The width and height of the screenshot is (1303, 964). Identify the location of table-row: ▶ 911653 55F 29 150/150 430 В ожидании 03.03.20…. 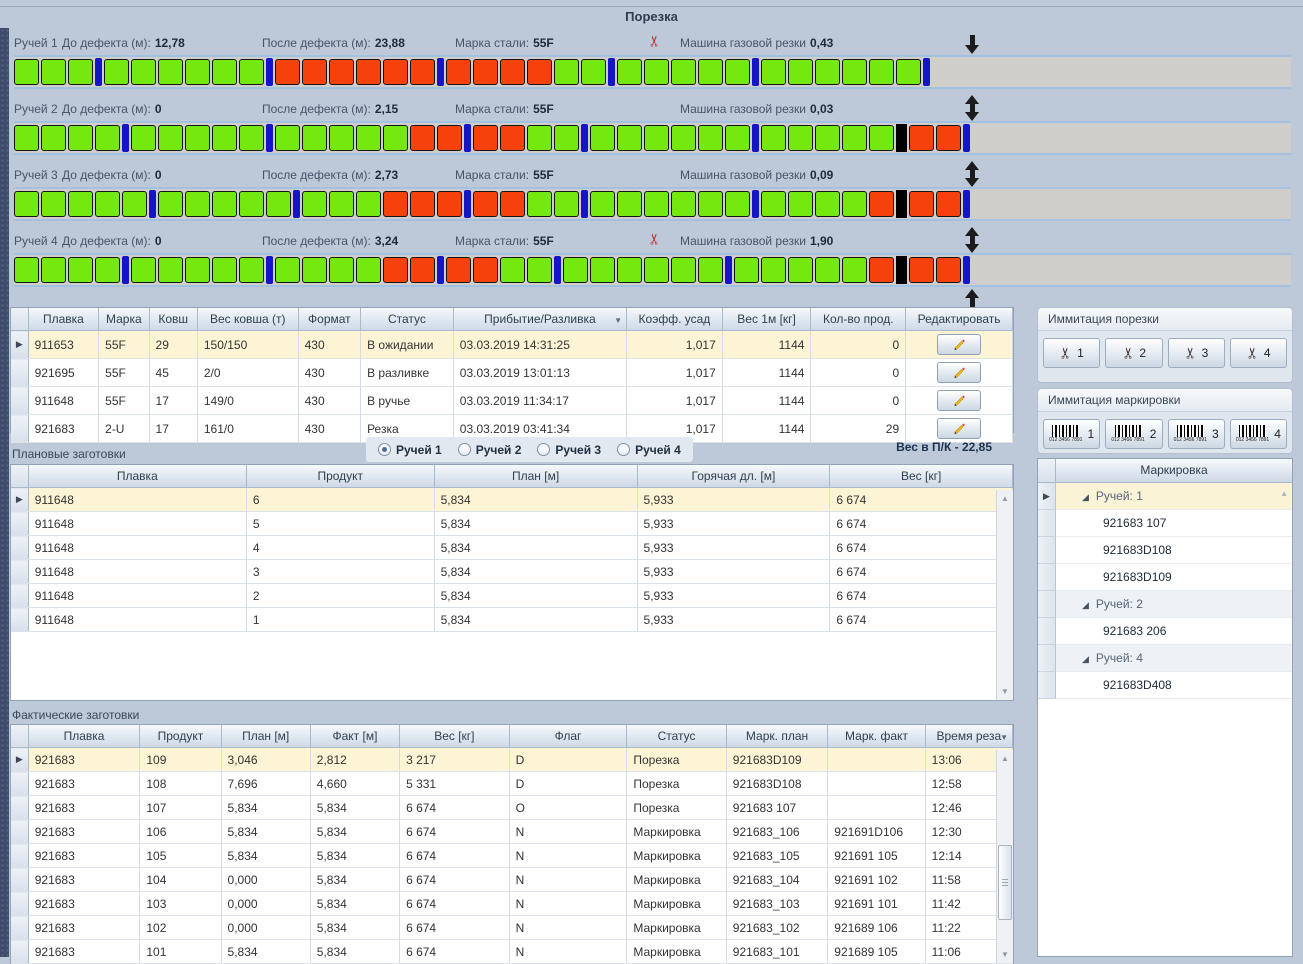
(512, 344).